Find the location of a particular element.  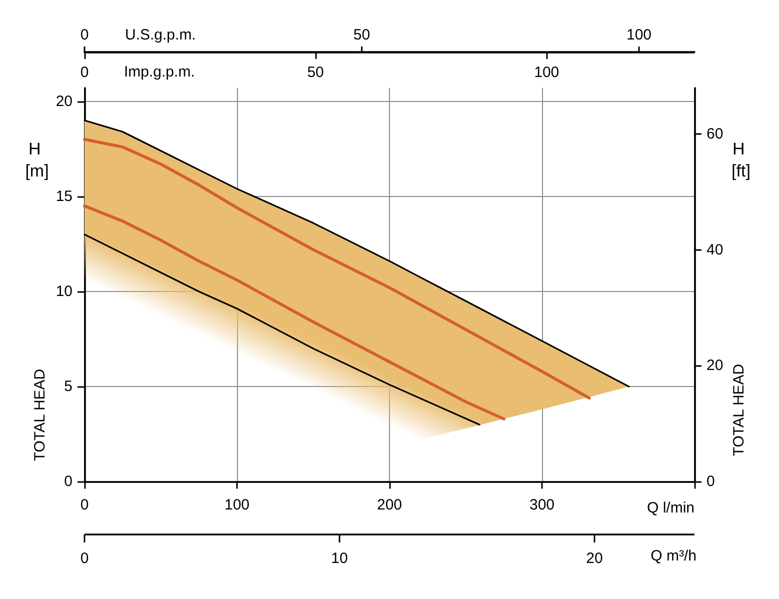

y-tick-label: 15 is located at coordinates (64, 196).